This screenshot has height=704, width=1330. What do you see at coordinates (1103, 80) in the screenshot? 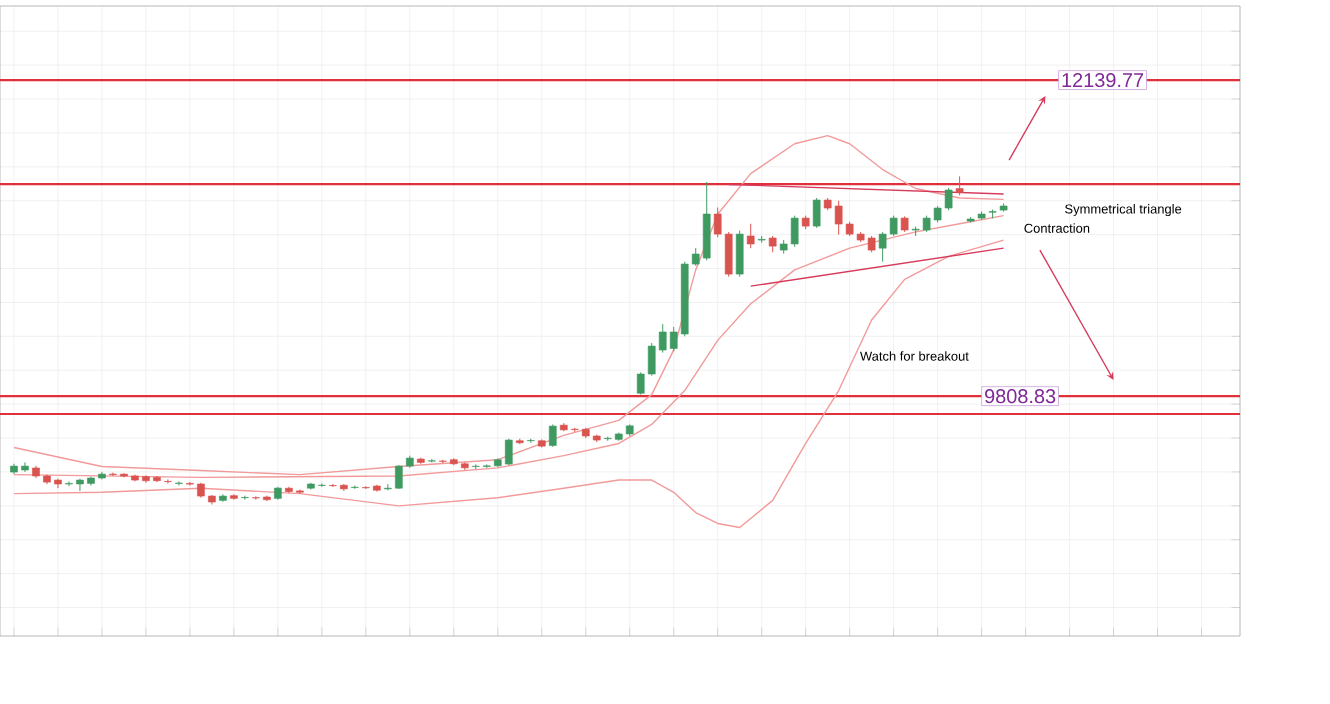
I see `ref-line-label: 12139.77` at bounding box center [1103, 80].